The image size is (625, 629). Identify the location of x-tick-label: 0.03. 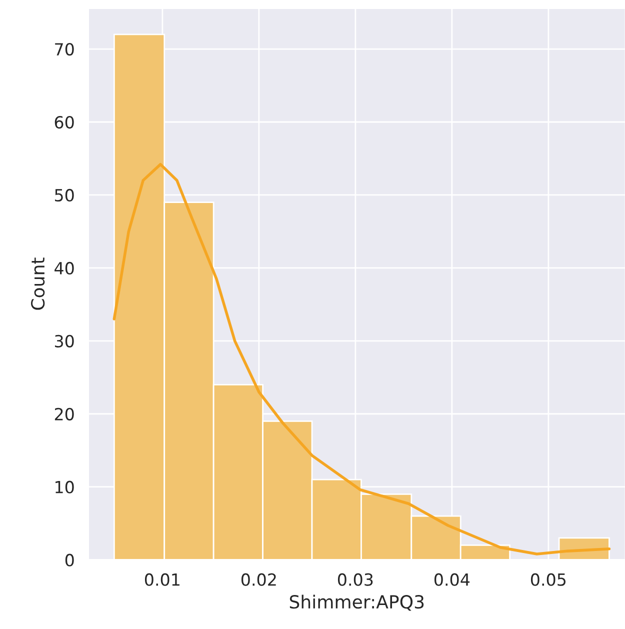
(355, 579).